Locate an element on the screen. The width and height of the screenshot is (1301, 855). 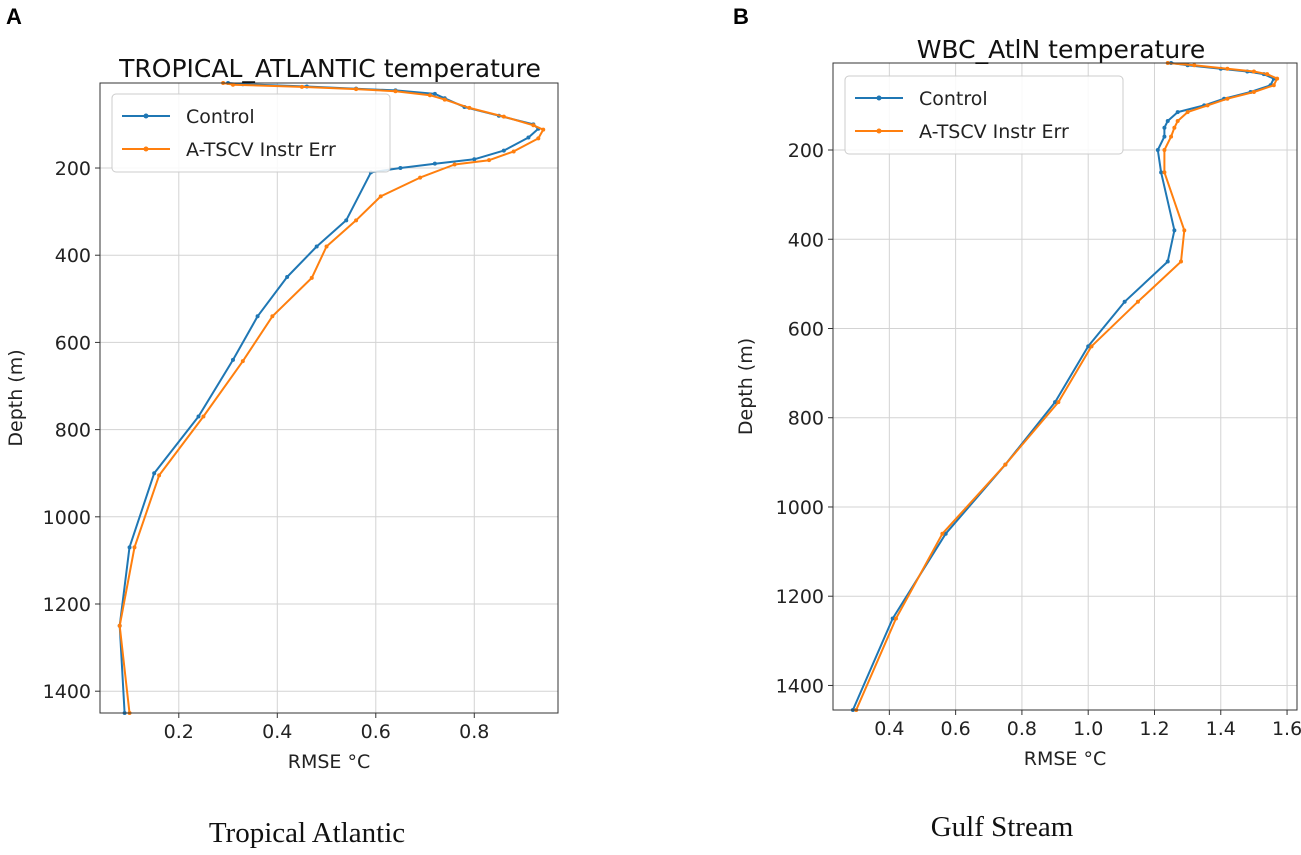
panel-label-a: A is located at coordinates (14, 16).